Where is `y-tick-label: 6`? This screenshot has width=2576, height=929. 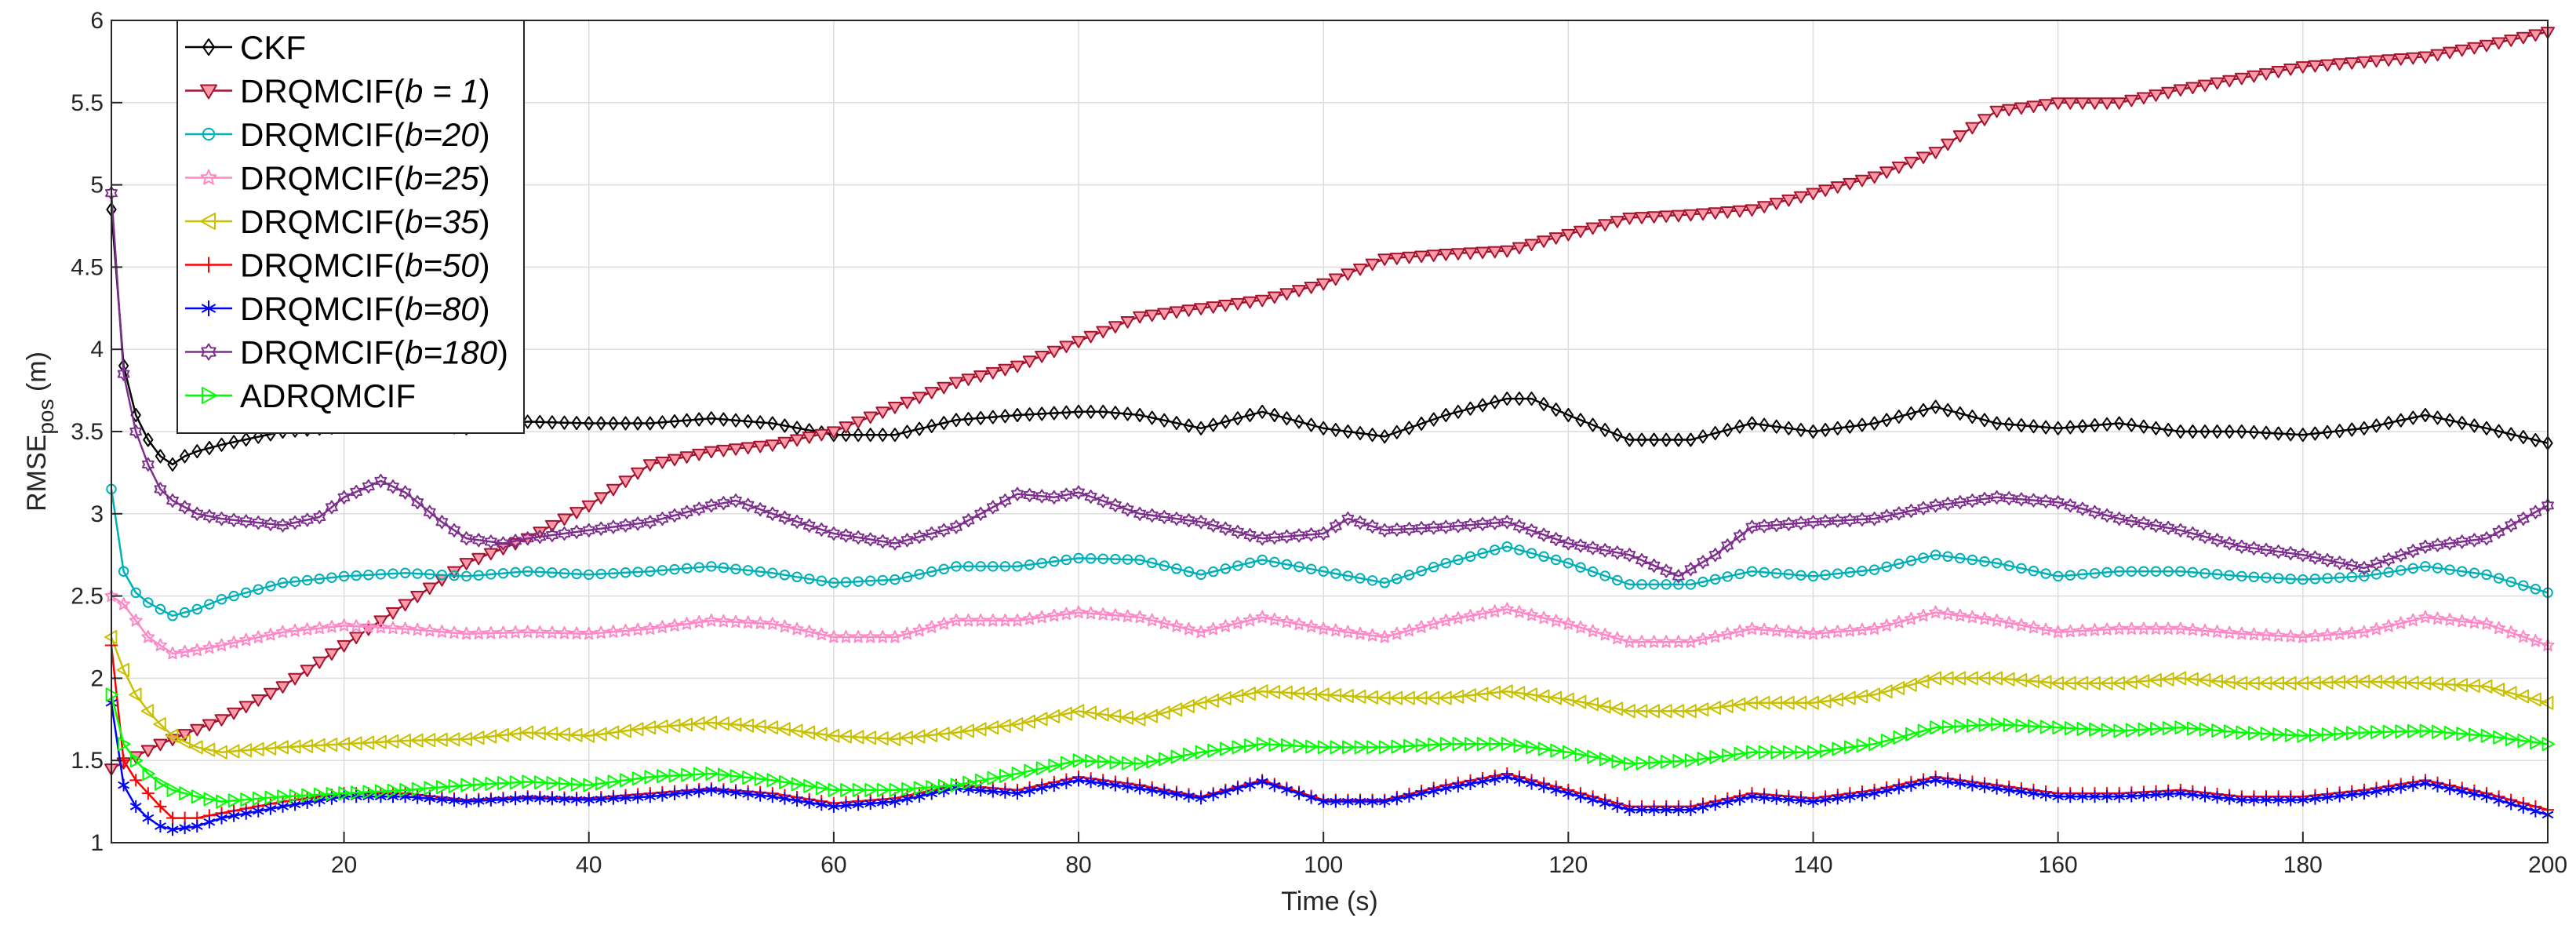 y-tick-label: 6 is located at coordinates (97, 21).